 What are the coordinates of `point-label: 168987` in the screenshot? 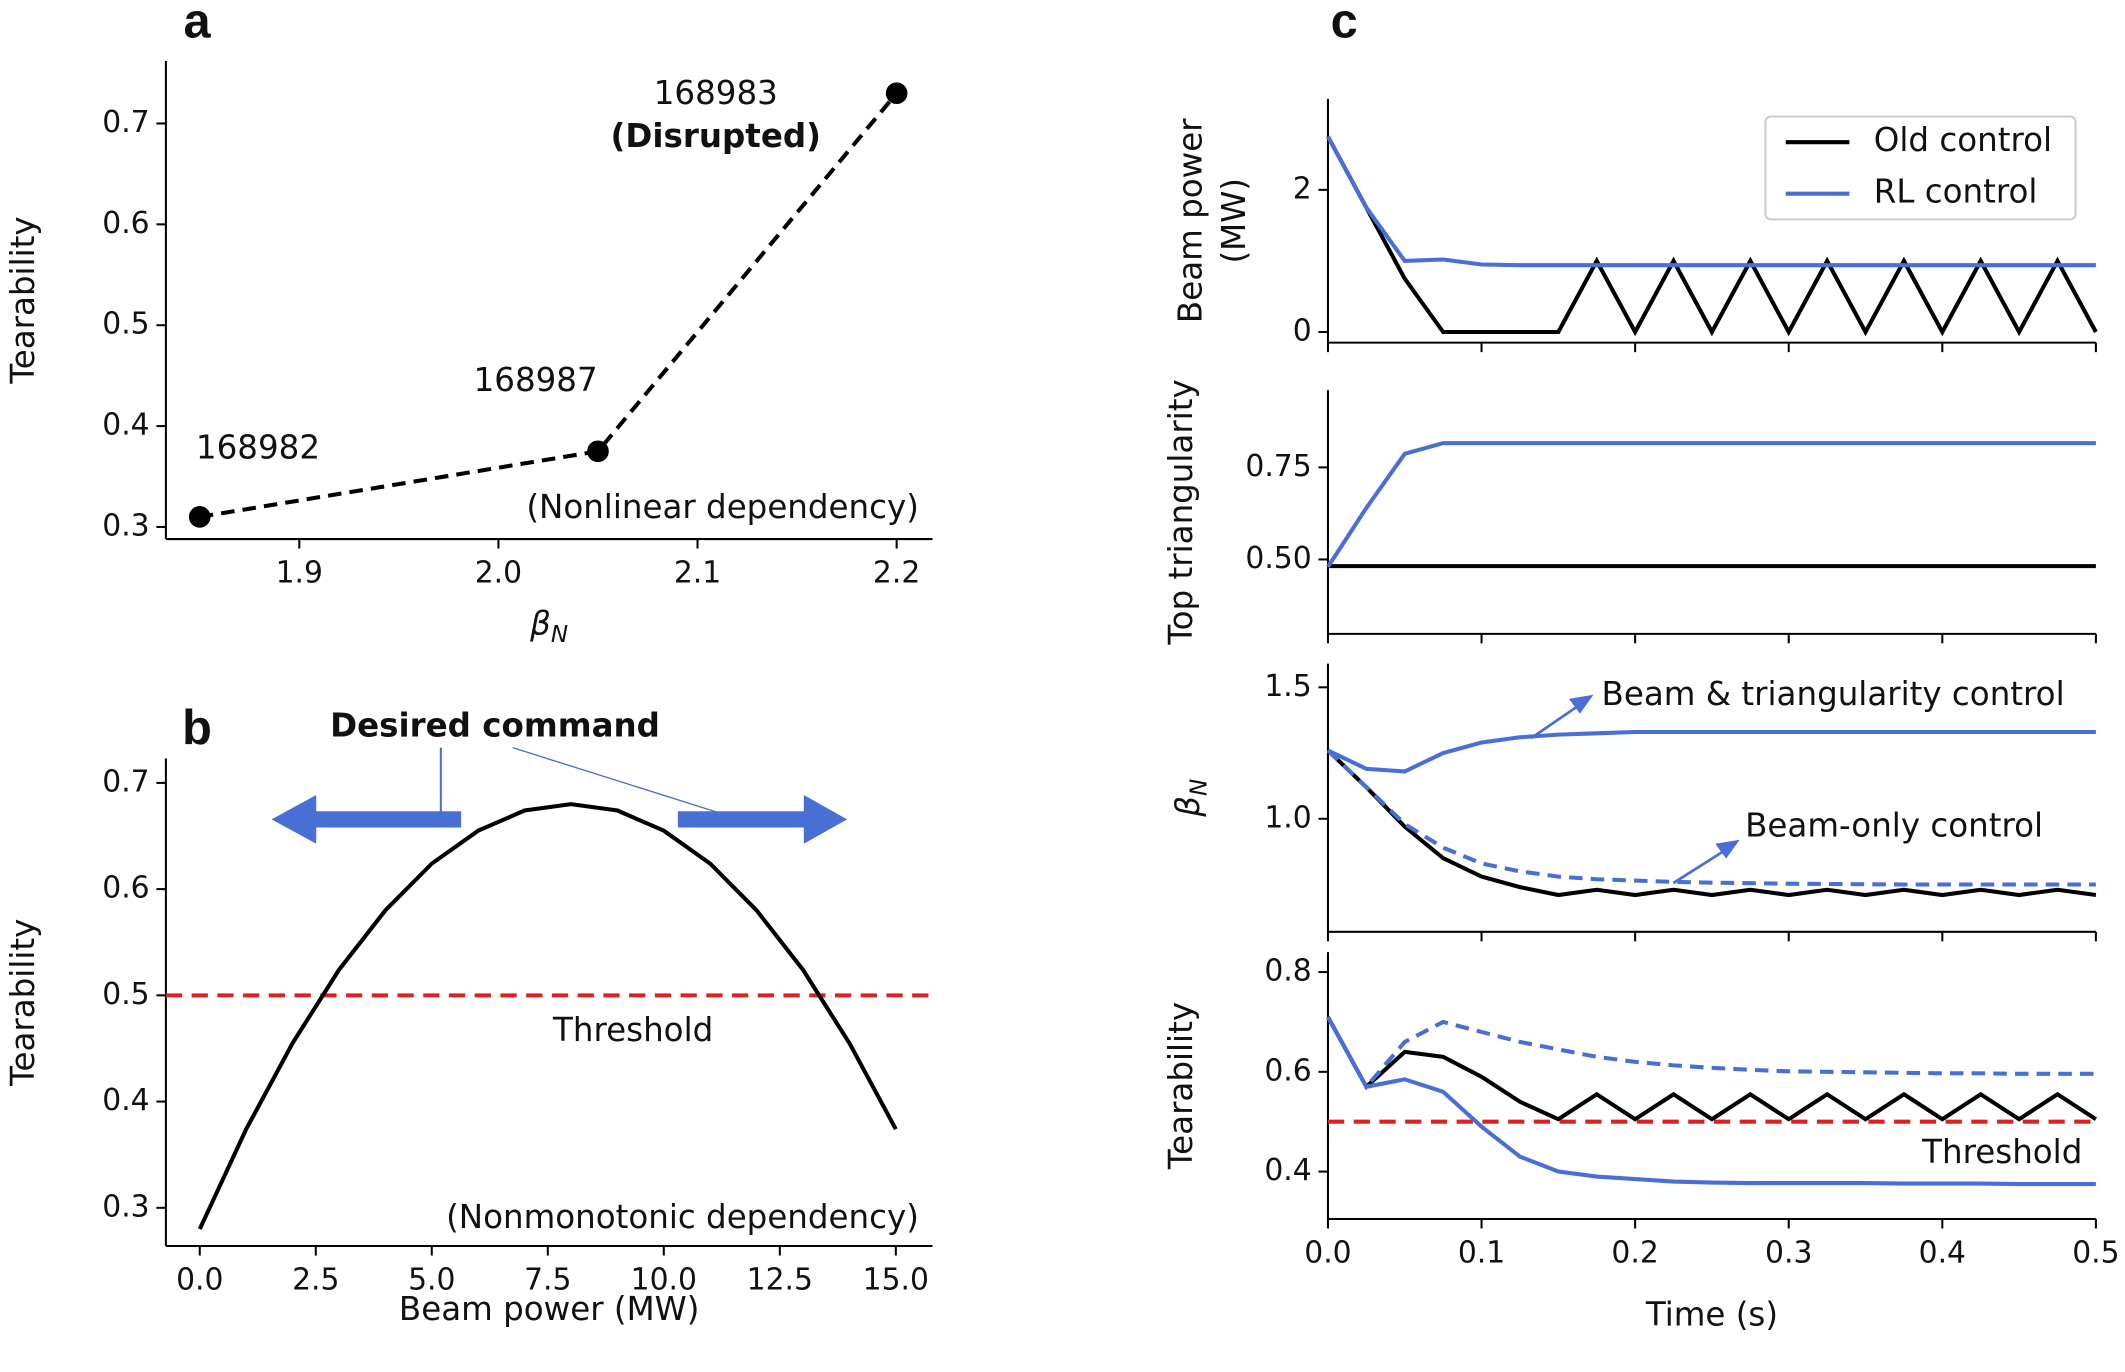 It's located at (536, 380).